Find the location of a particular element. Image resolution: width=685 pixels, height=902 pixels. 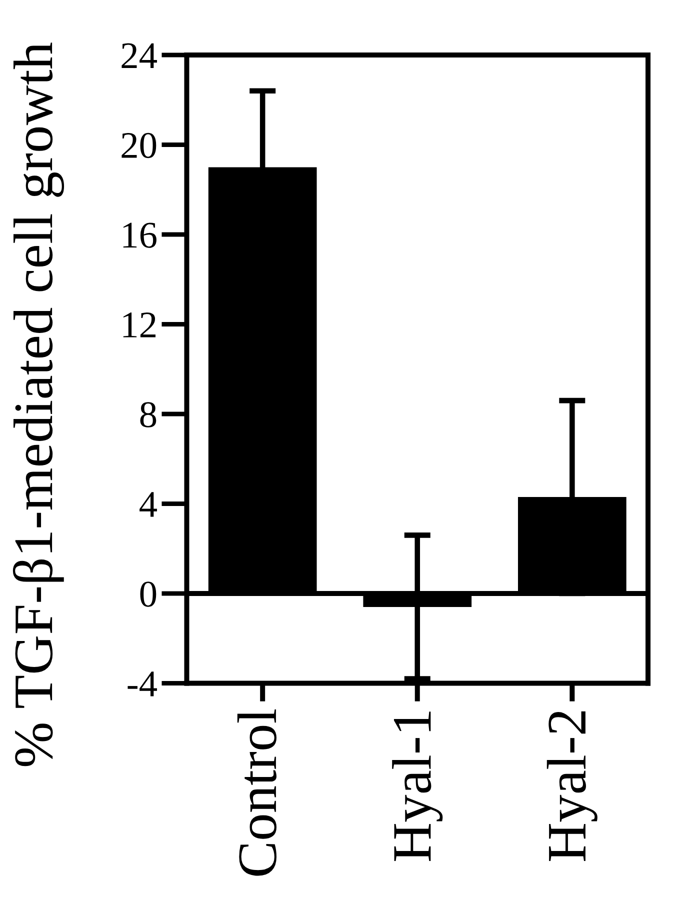

y-tick-label: 24 is located at coordinates (139, 55).